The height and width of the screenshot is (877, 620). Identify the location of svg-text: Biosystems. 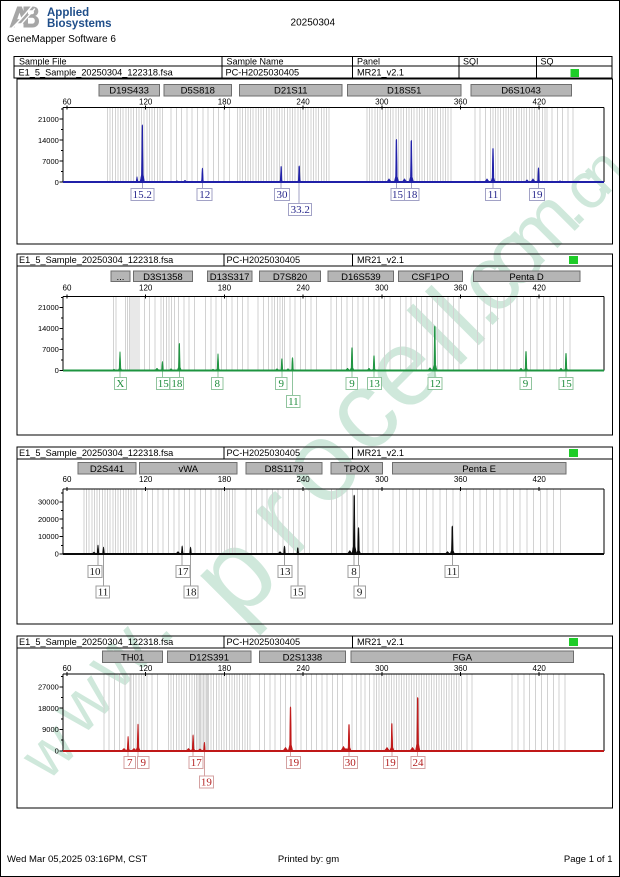
(79, 24).